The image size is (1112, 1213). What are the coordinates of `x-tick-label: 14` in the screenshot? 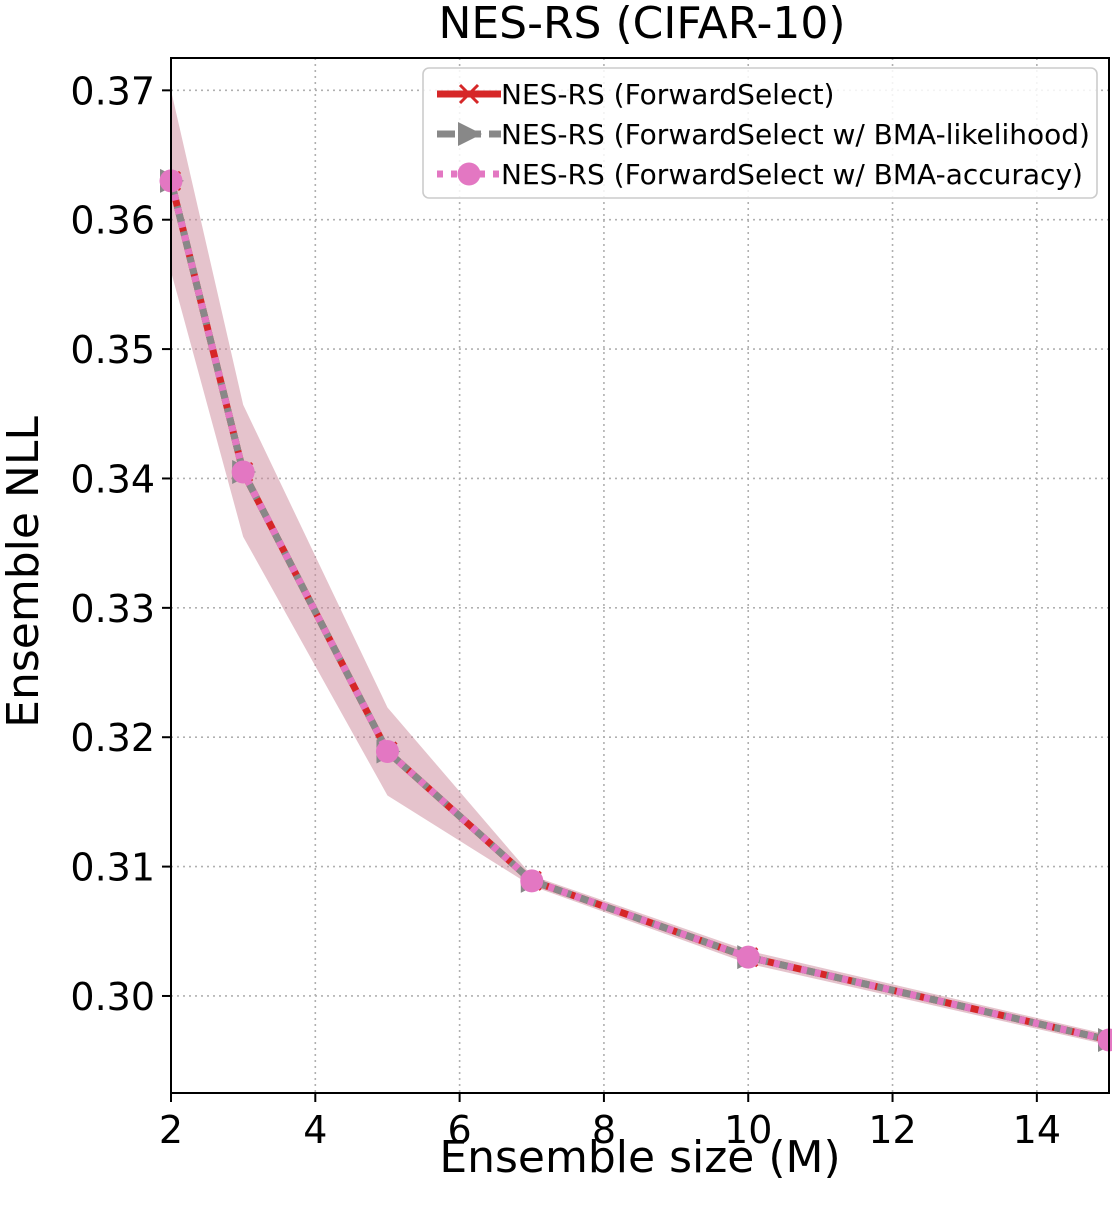 It's located at (1037, 1130).